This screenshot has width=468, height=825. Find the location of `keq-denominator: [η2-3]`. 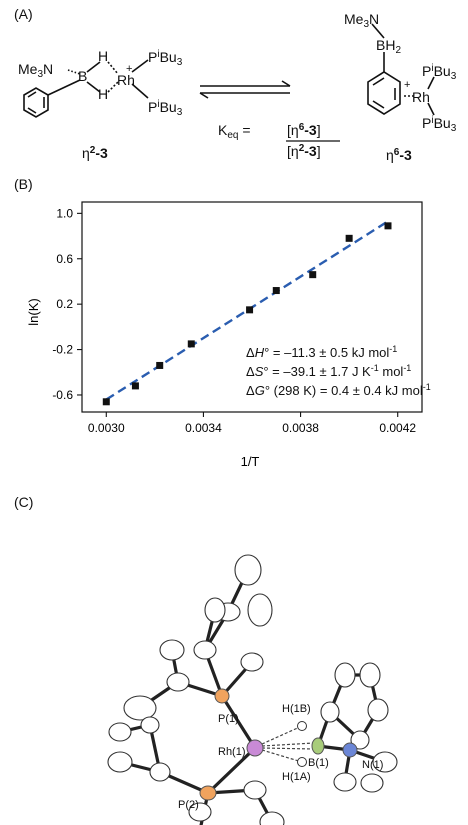

keq-denominator: [η2-3] is located at coordinates (304, 151).